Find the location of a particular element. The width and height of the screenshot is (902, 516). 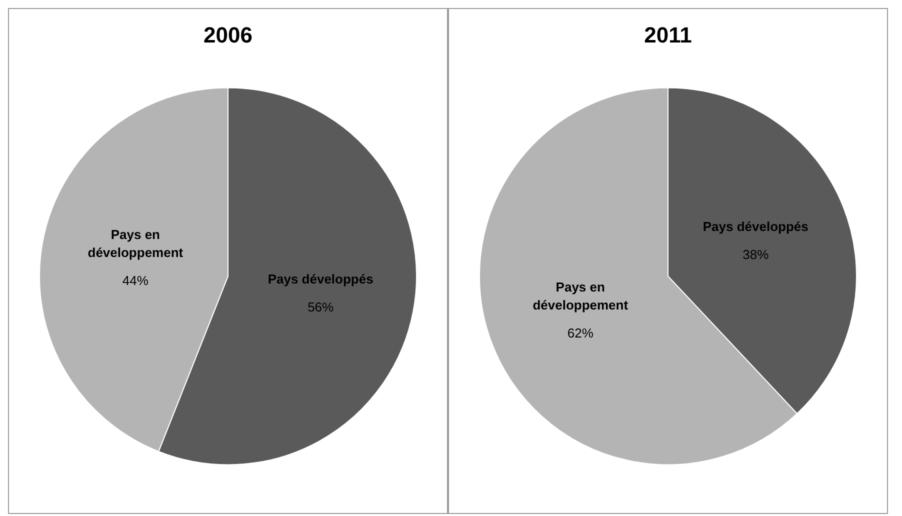

data-label: 44% is located at coordinates (135, 280).